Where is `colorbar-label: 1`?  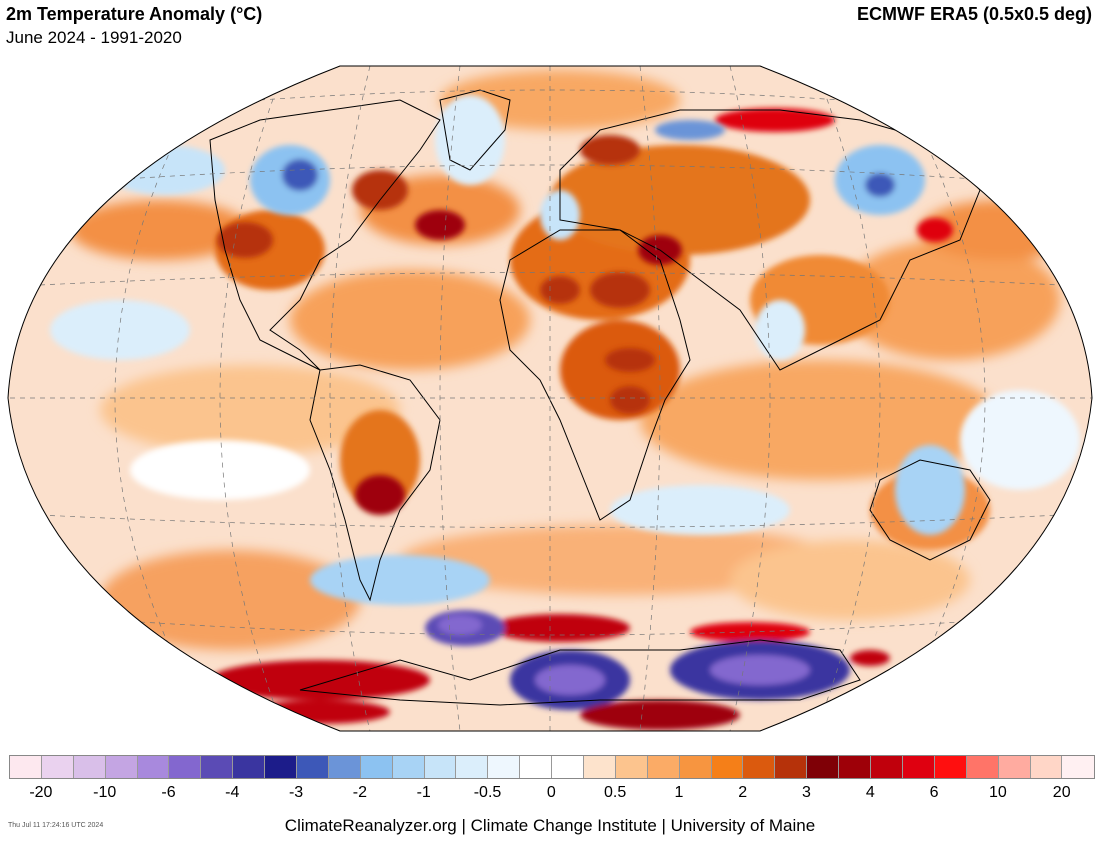
colorbar-label: 1 is located at coordinates (679, 792).